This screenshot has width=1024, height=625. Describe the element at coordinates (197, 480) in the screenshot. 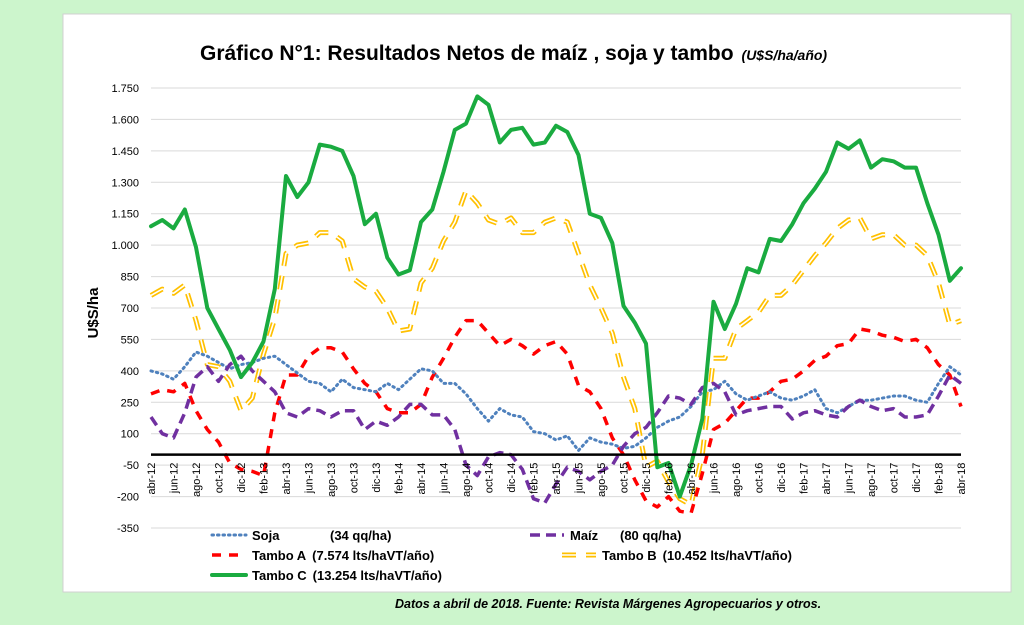

I see `x-tick-label: ago-12` at that location.